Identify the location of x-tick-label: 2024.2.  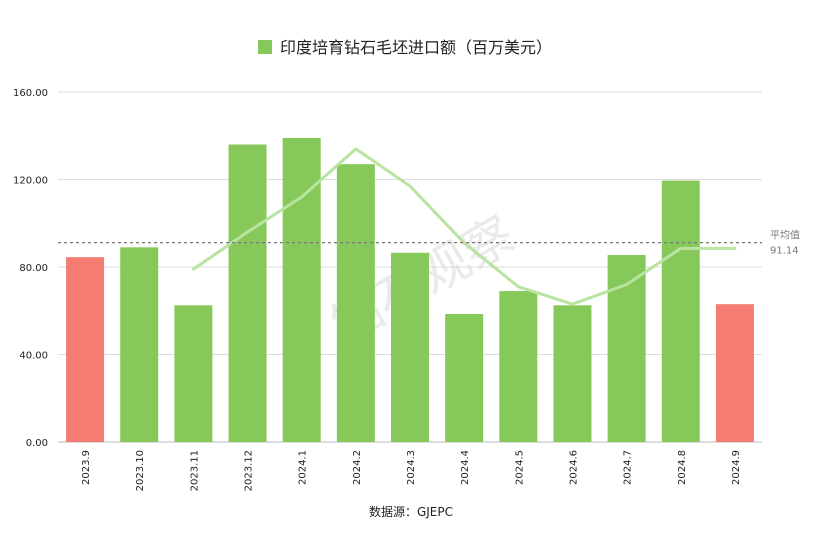
(357, 467).